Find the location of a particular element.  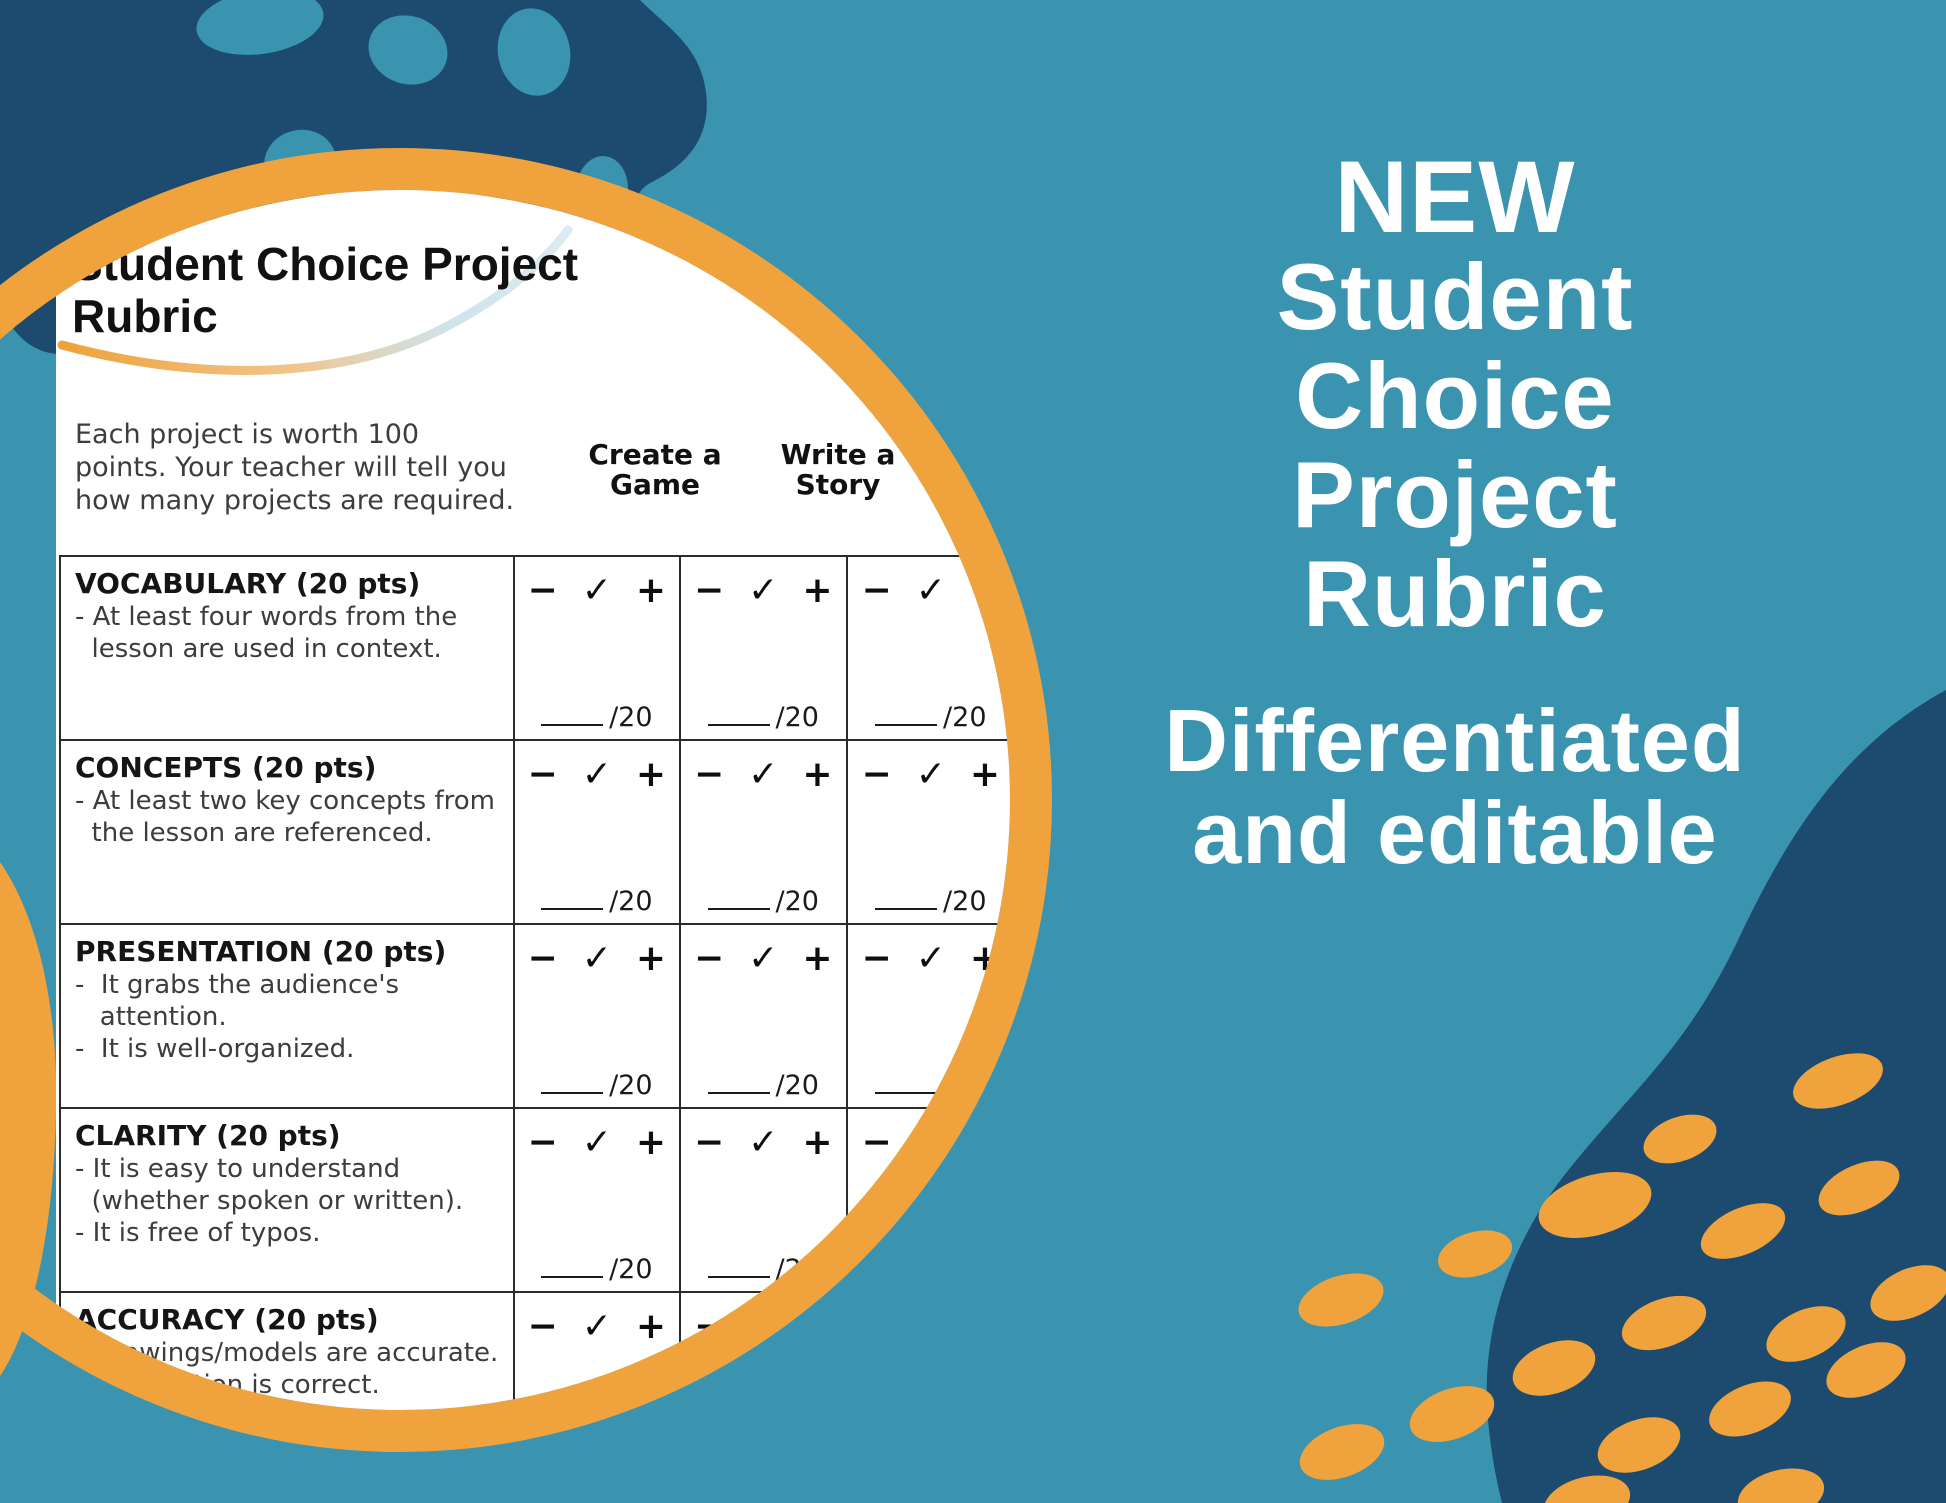

rating-cell: −✓ + /20 is located at coordinates (927, 832).